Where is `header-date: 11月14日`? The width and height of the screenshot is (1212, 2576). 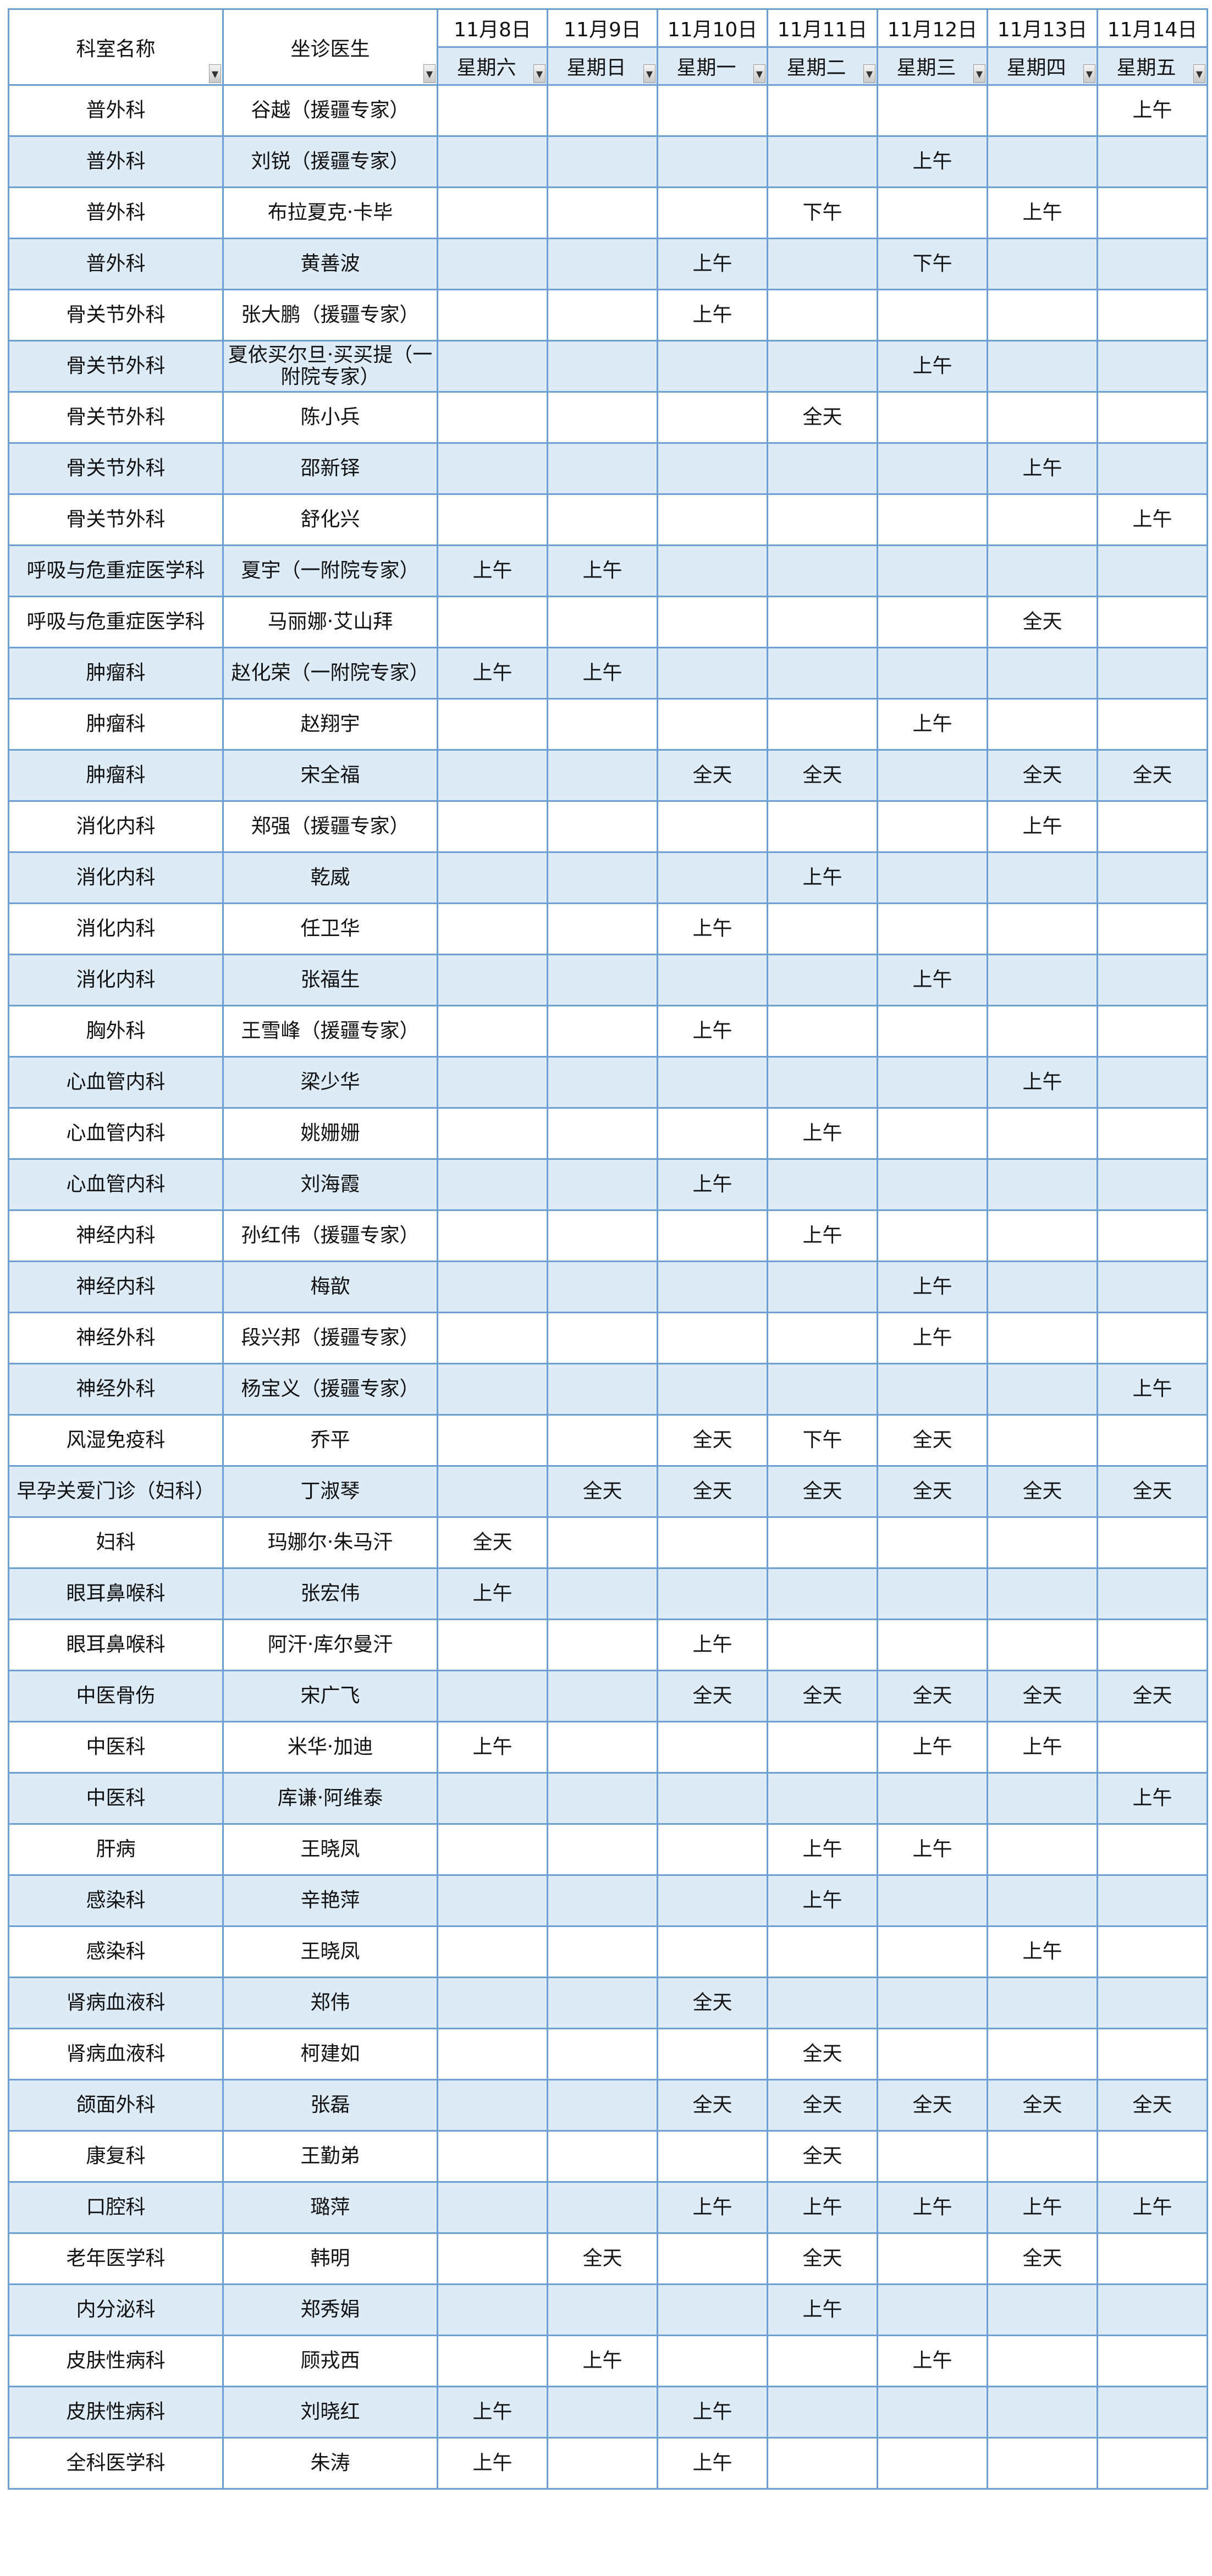 header-date: 11月14日 is located at coordinates (1152, 28).